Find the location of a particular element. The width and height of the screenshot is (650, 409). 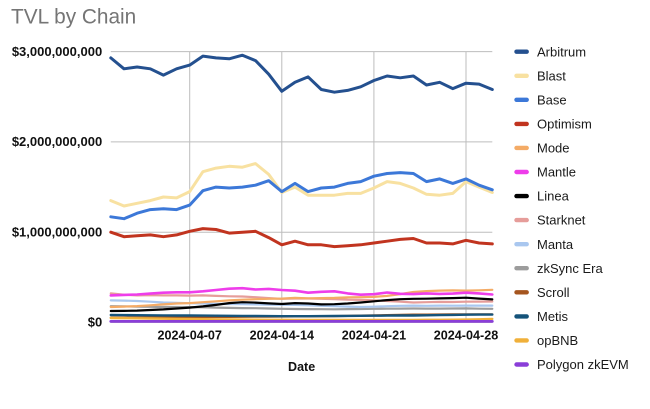

svg-text: Manta is located at coordinates (555, 244).